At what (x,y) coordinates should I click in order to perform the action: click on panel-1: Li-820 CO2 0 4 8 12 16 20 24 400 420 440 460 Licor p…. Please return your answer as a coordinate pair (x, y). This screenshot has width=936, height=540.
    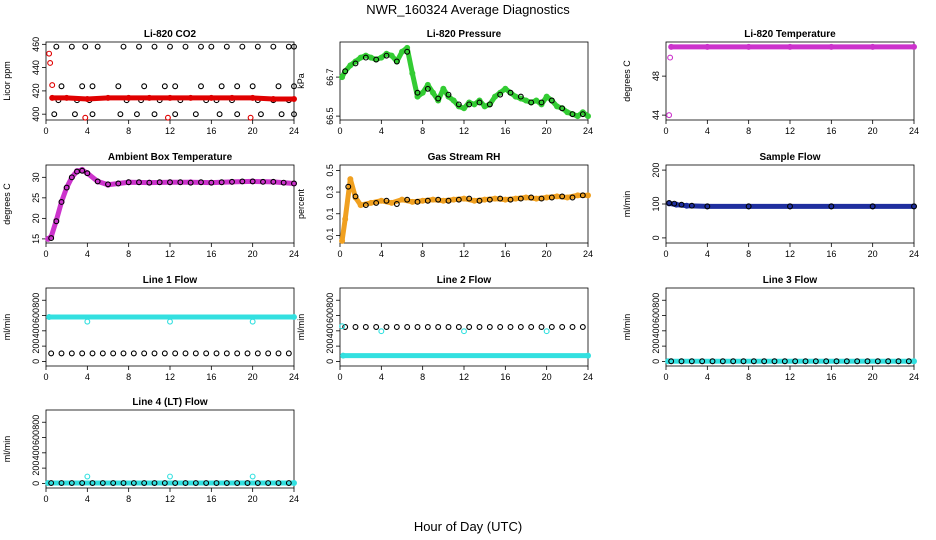
    Looking at the image, I should click on (150, 82).